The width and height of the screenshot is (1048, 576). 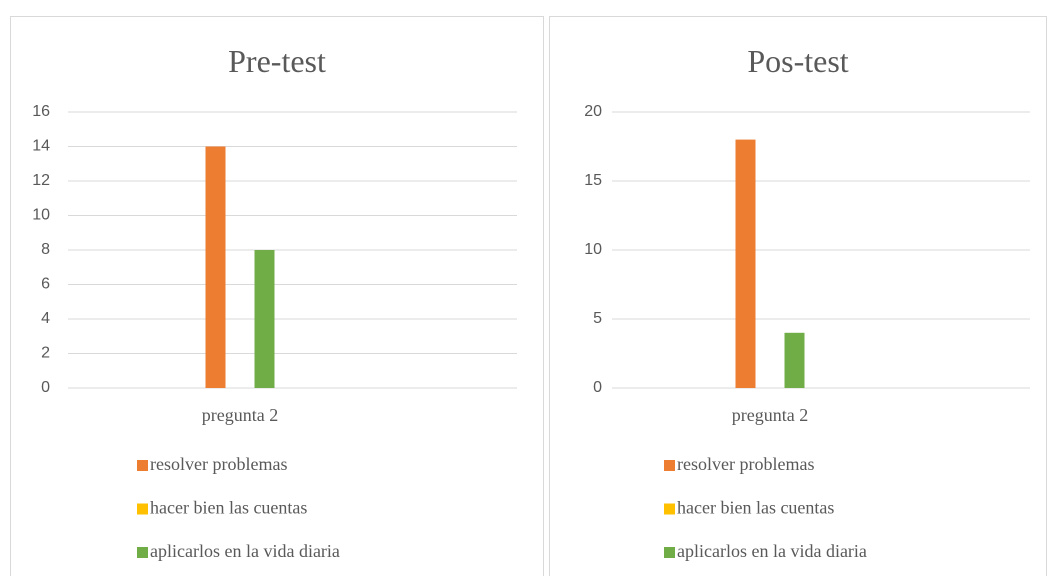 I want to click on y-tick-label: 16, so click(x=41, y=111).